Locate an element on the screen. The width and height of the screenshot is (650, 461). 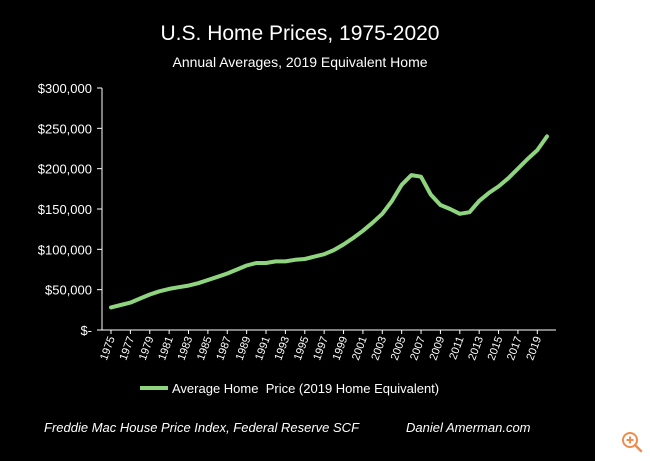
x-tick-label: 2007 is located at coordinates (418, 348).